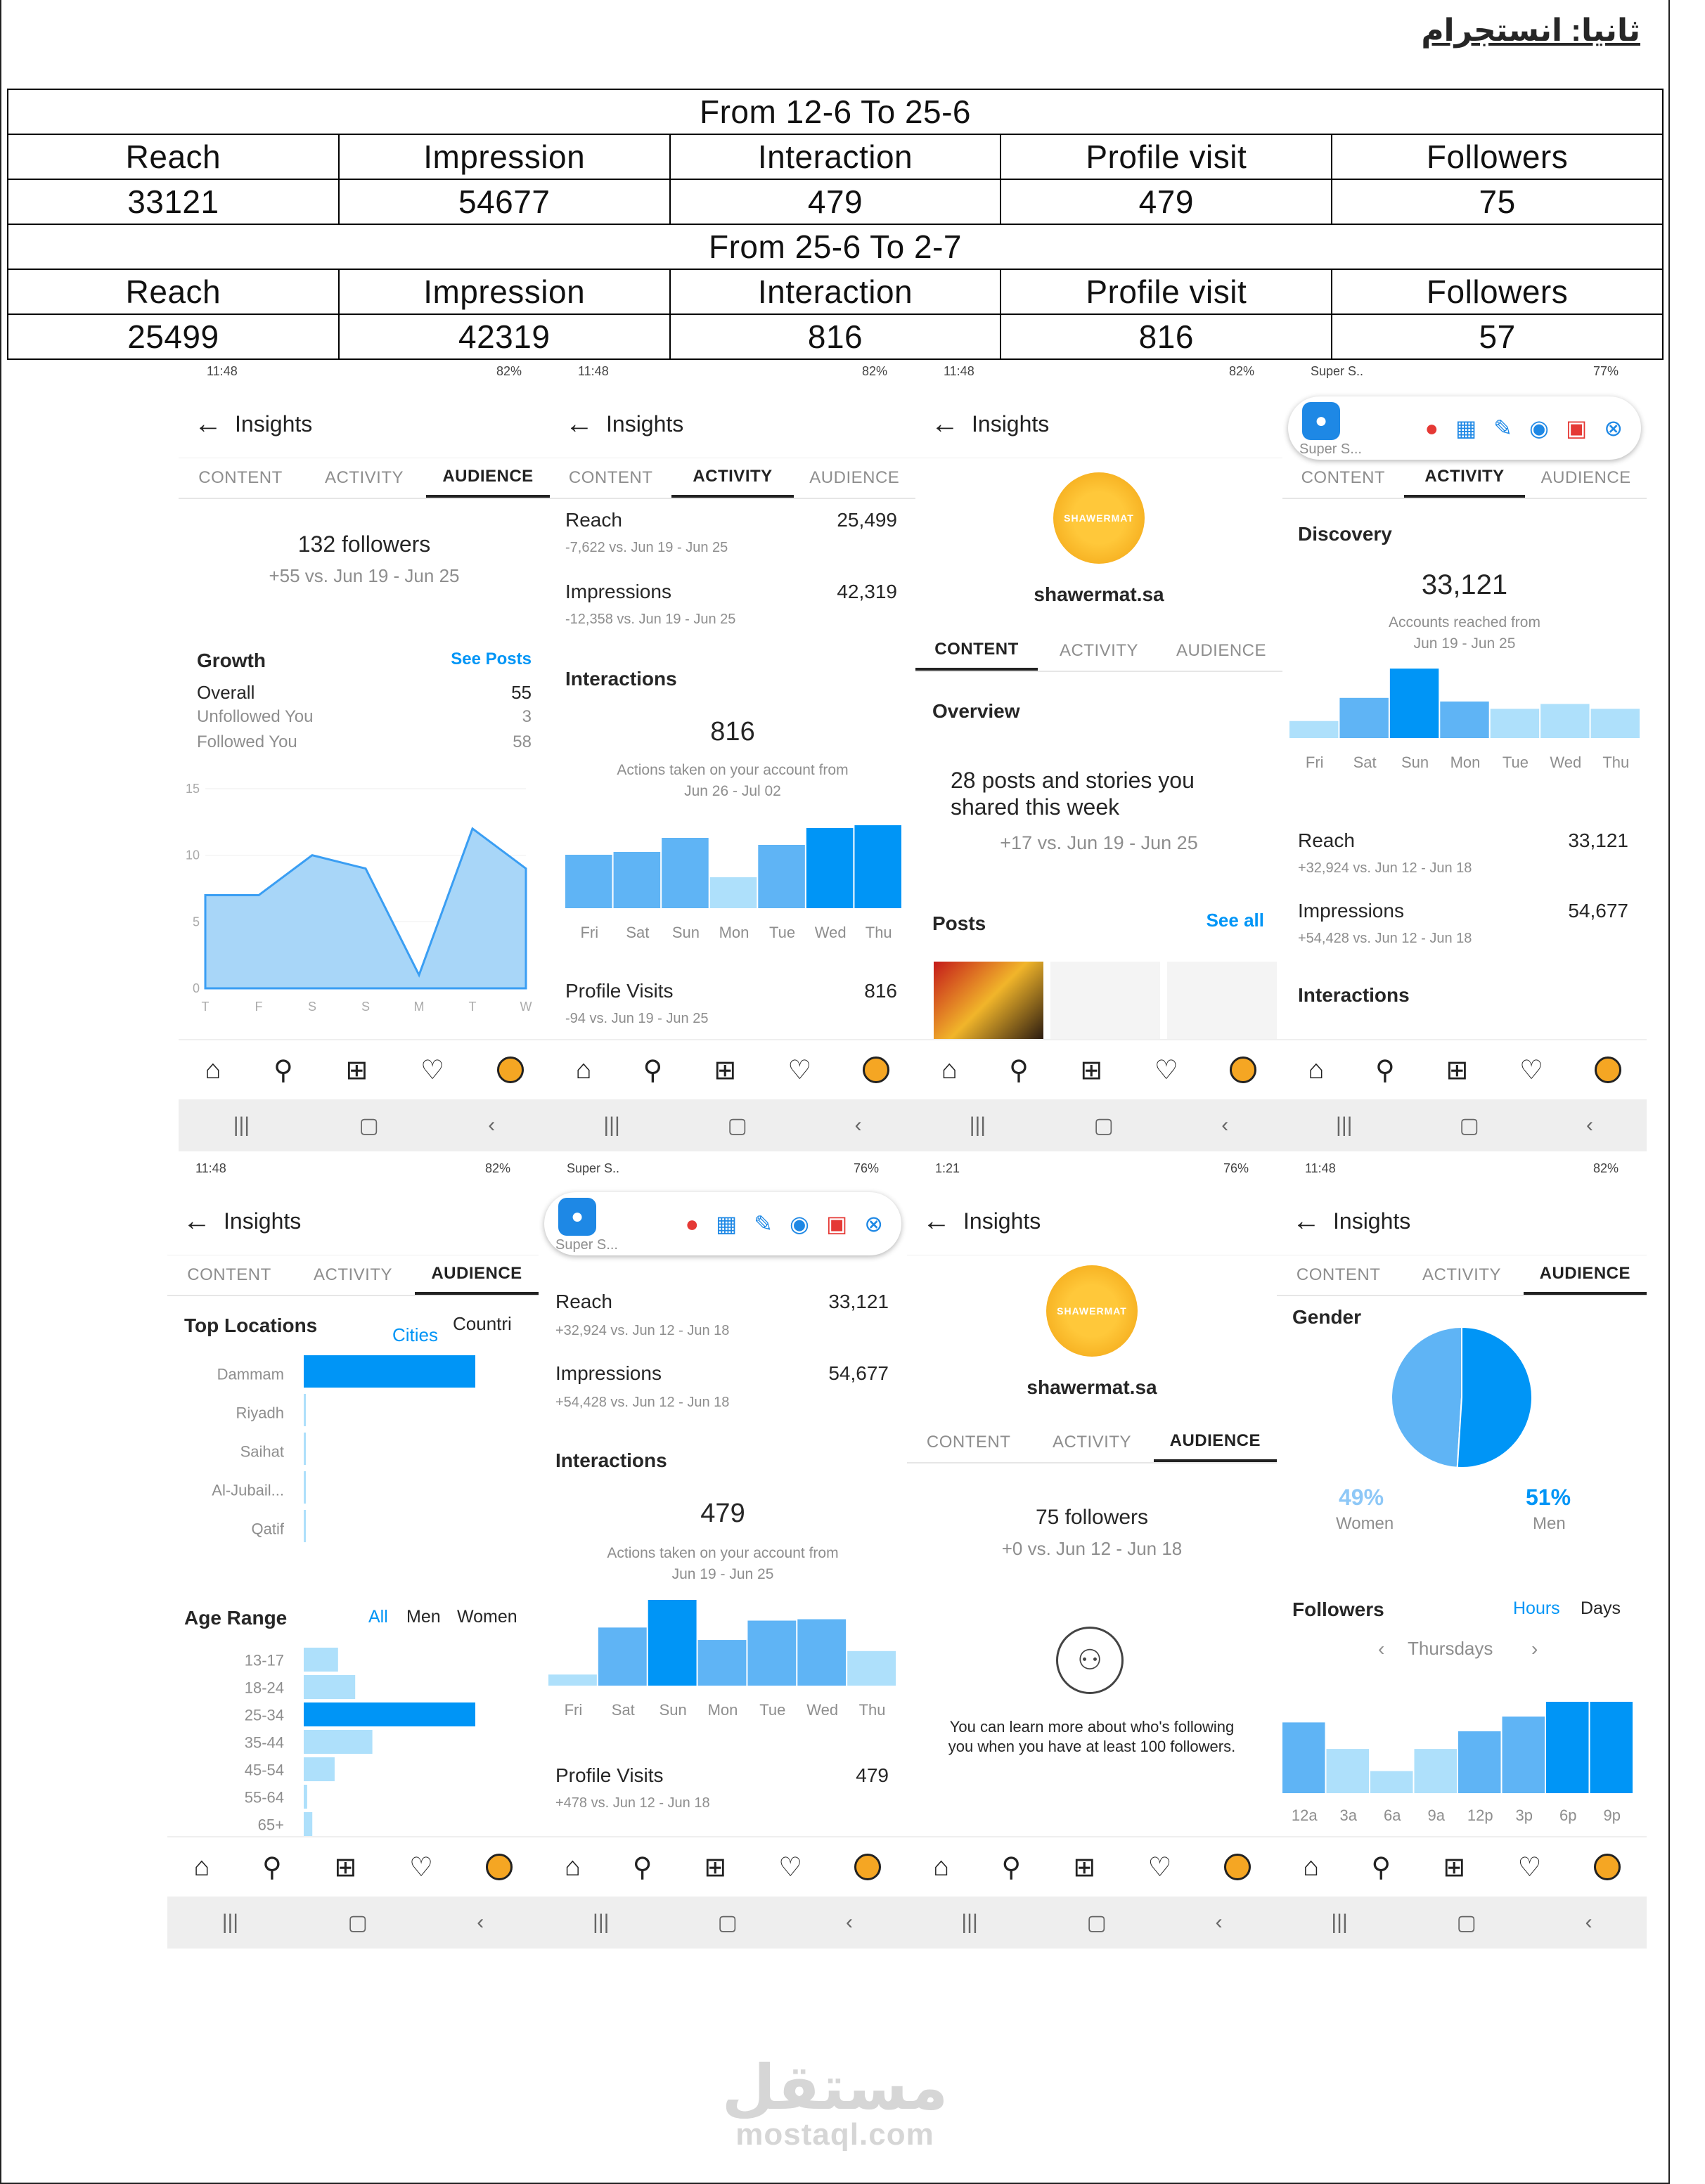 The height and width of the screenshot is (2184, 1705). Describe the element at coordinates (491, 659) in the screenshot. I see `see-posts-link: See Posts` at that location.